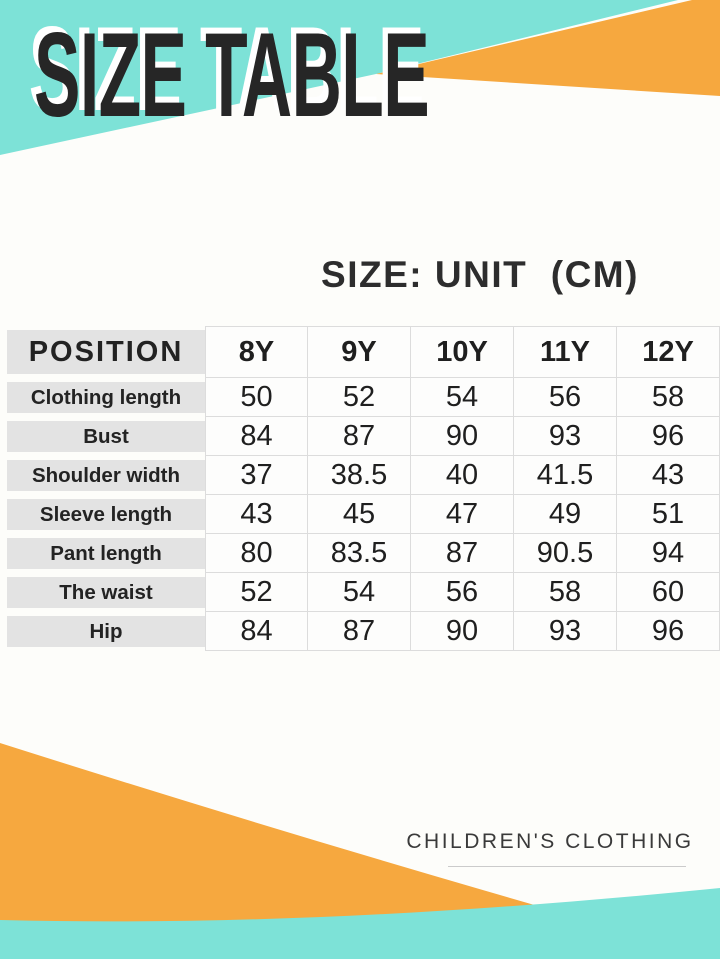 The height and width of the screenshot is (959, 720). I want to click on orange-banner-shape, so click(548, 48).